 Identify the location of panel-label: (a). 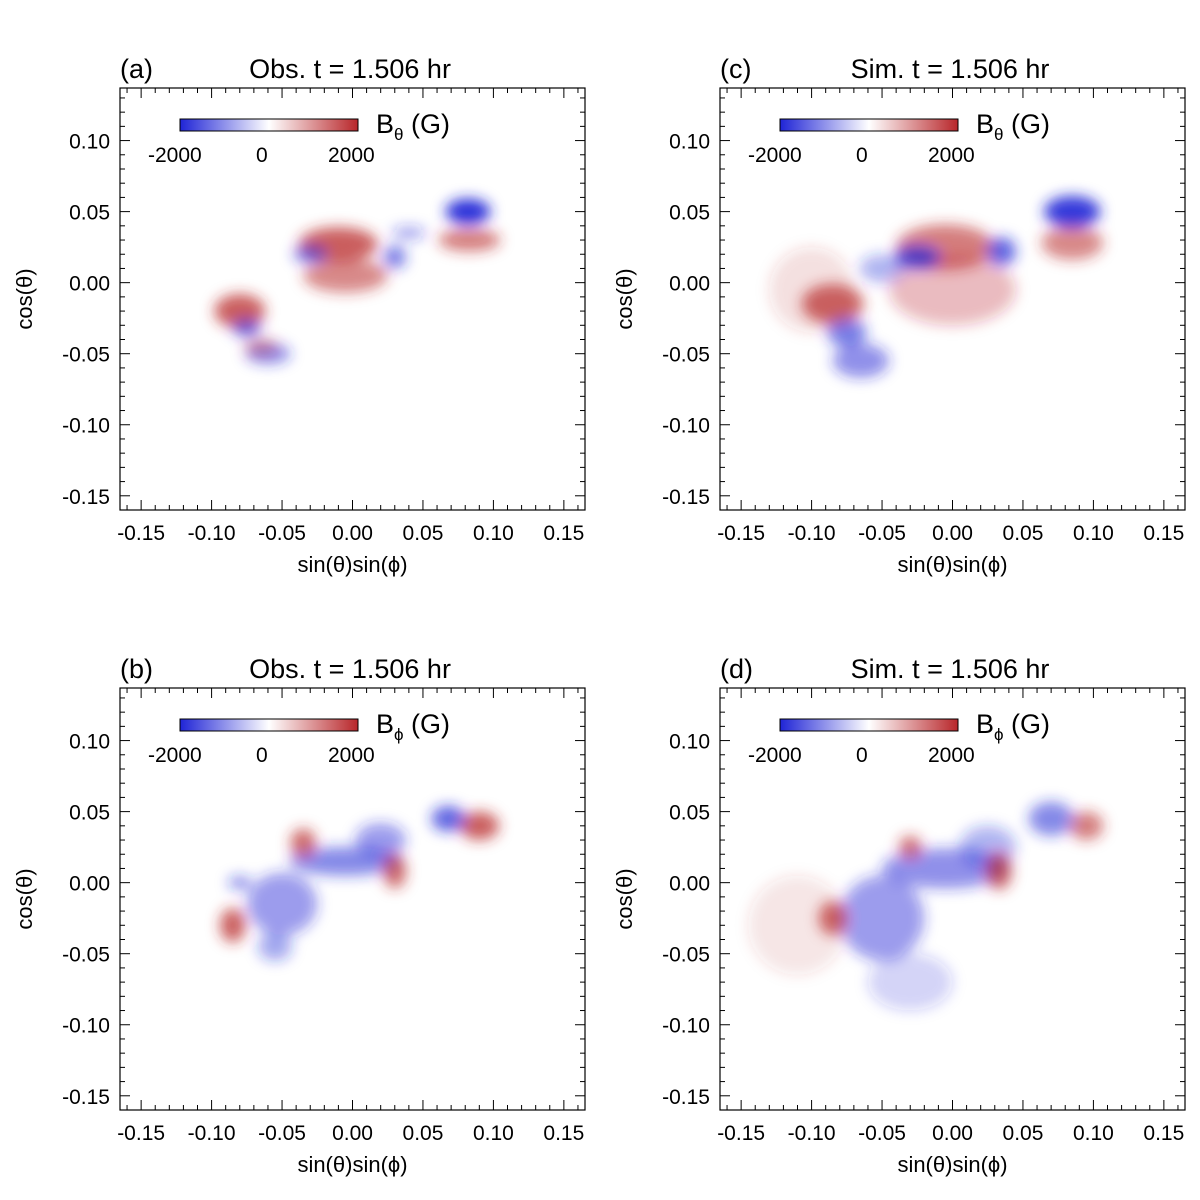
(136, 69).